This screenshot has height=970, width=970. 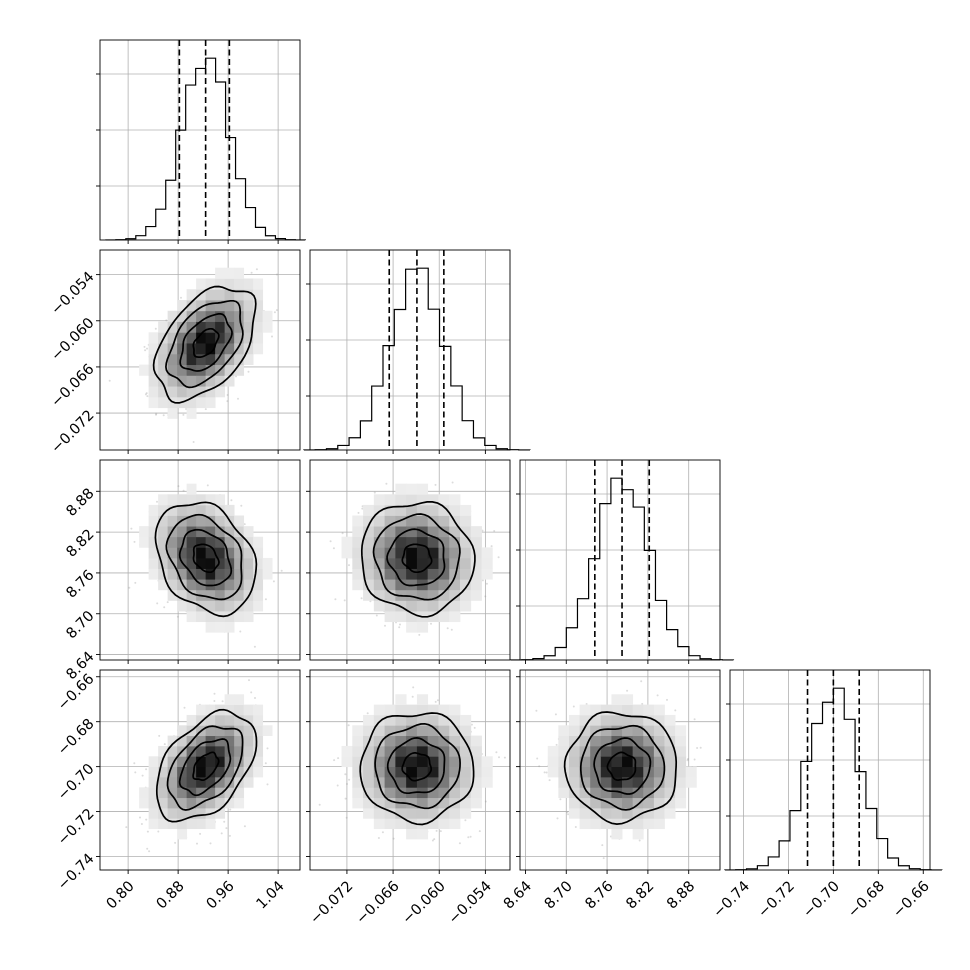 What do you see at coordinates (81, 584) in the screenshot?
I see `y-tick-label: 8.76` at bounding box center [81, 584].